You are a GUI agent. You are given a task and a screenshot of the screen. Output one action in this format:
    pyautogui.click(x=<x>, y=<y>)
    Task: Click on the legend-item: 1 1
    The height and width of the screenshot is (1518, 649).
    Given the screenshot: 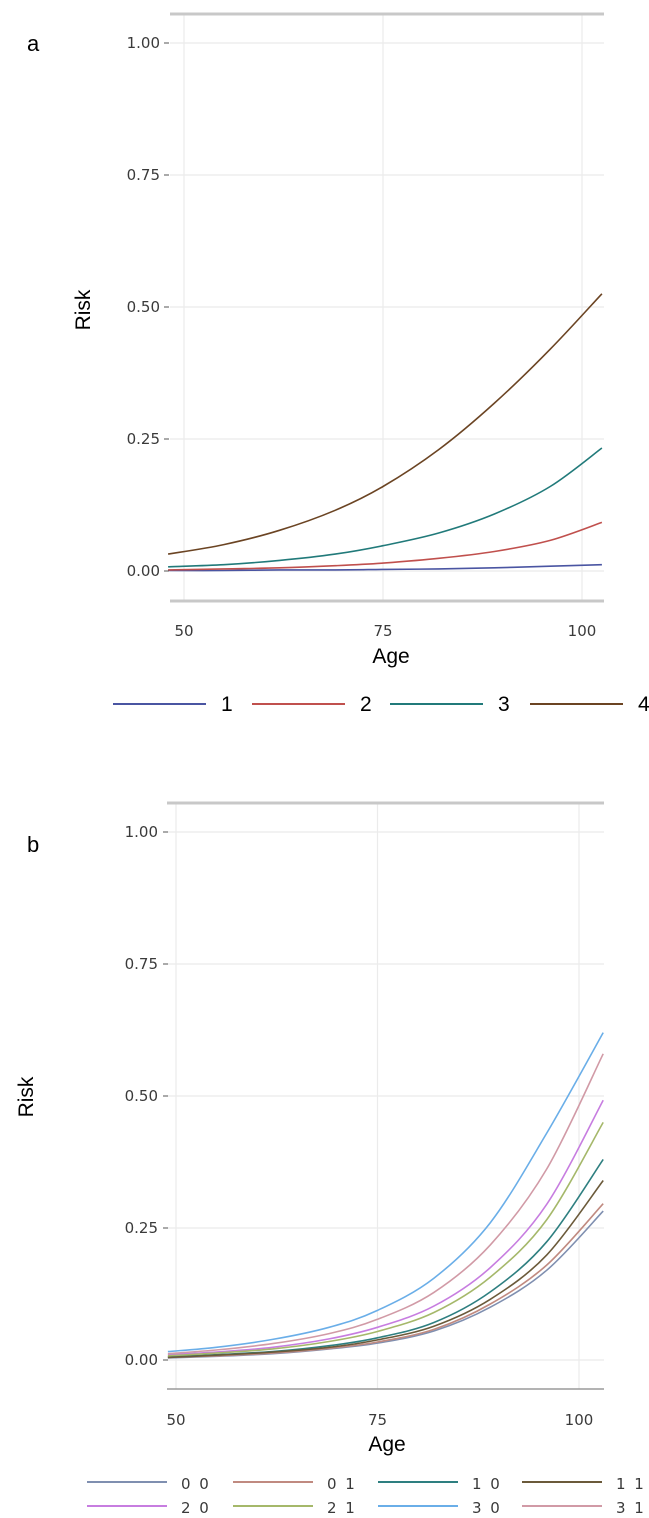 What is the action you would take?
    pyautogui.click(x=584, y=1484)
    